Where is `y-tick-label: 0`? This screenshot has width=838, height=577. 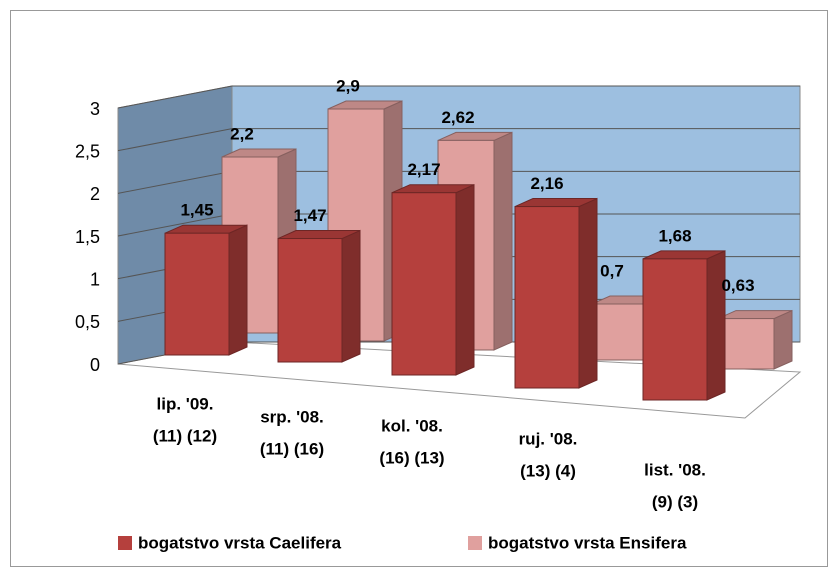 y-tick-label: 0 is located at coordinates (95, 365).